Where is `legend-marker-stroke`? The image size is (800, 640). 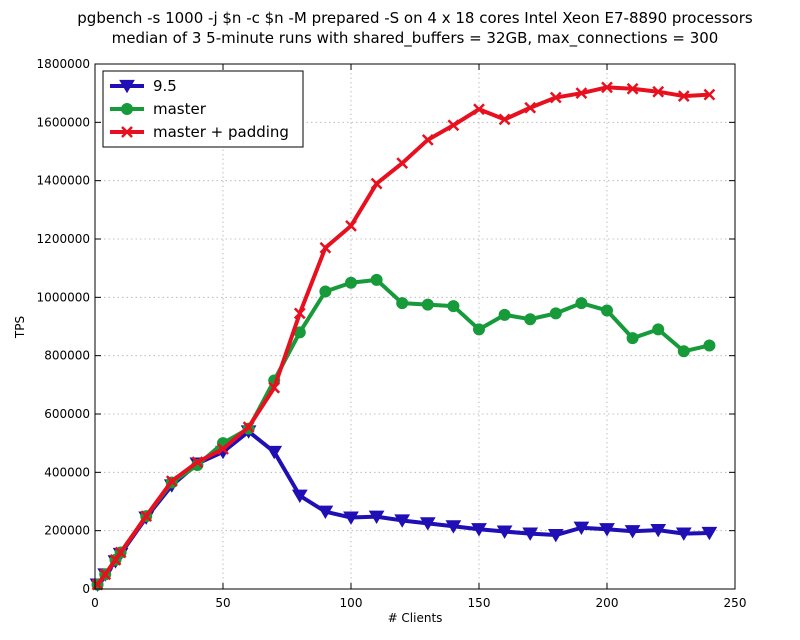 legend-marker-stroke is located at coordinates (127, 132).